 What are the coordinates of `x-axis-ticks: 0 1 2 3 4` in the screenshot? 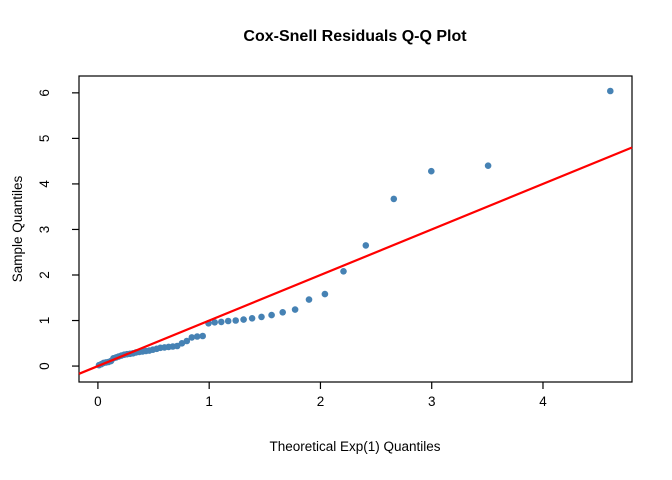 It's located at (320, 395).